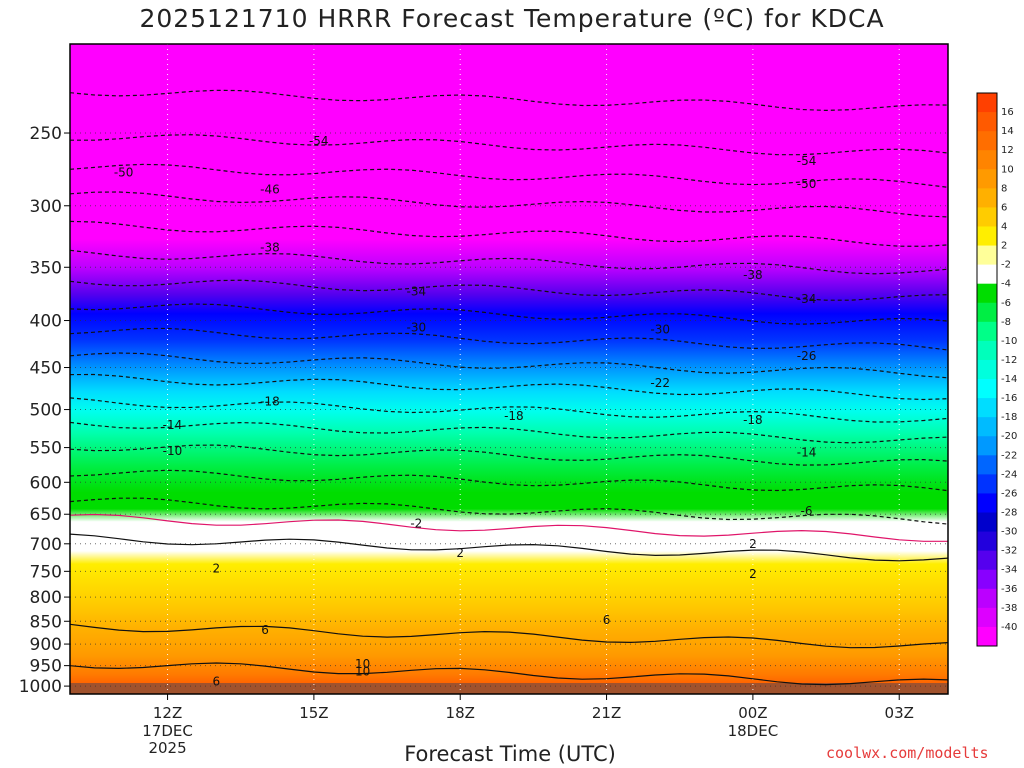  What do you see at coordinates (1009, 608) in the screenshot?
I see `colorbar-label: -38` at bounding box center [1009, 608].